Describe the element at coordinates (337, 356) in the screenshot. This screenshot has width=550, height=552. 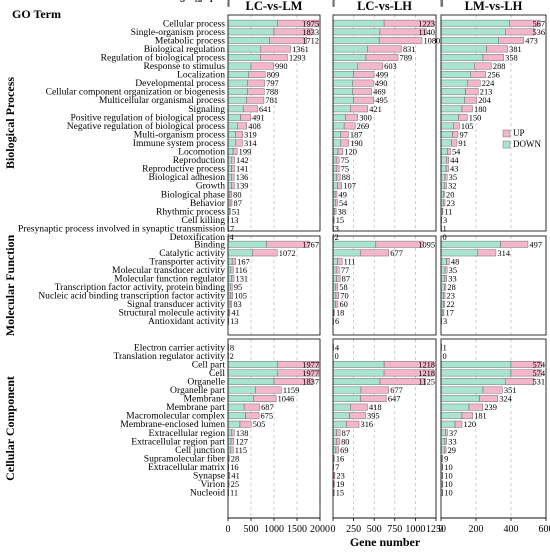
I see `data-label: 0` at that location.